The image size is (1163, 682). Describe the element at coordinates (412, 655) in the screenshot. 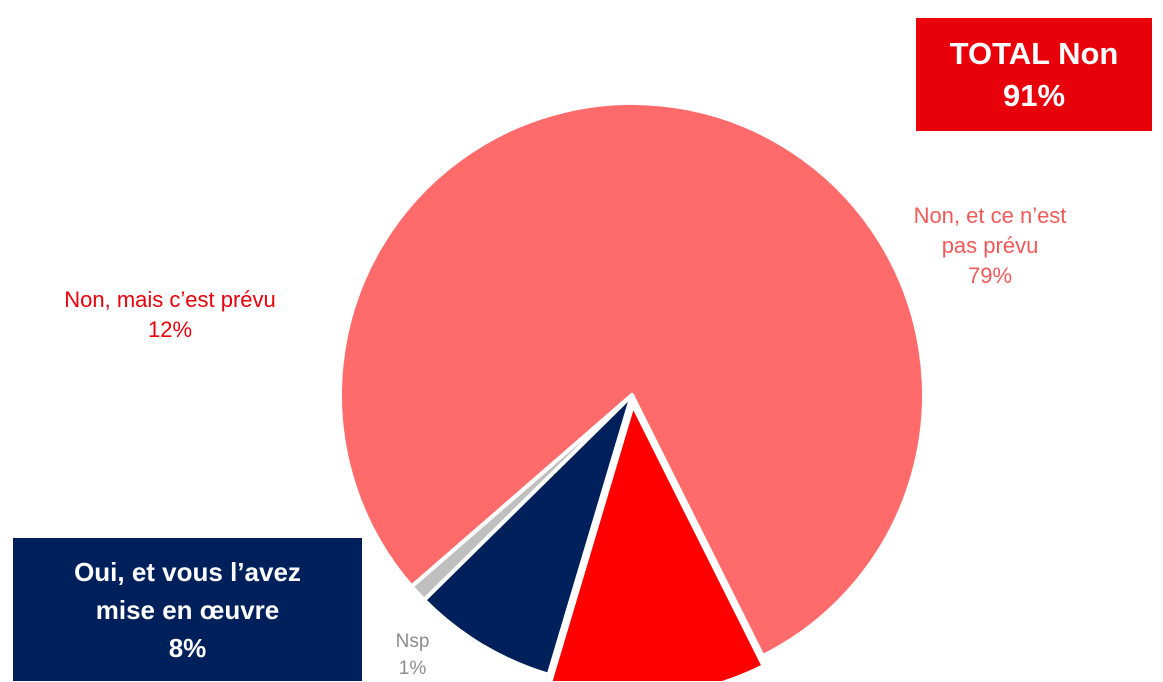

I see `slice-label-nsp: Nsp 1%` at that location.